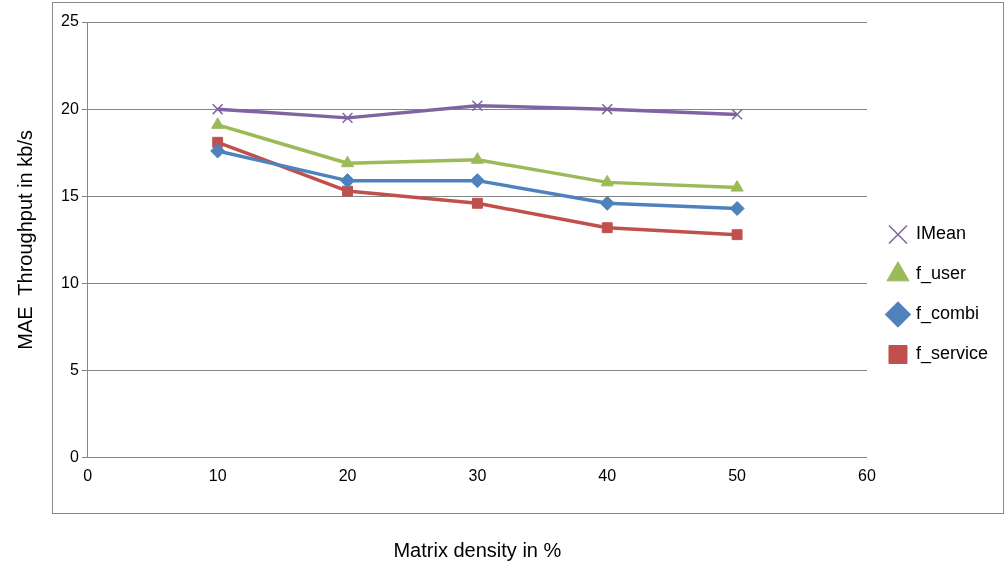 The image size is (1008, 571). Describe the element at coordinates (477, 475) in the screenshot. I see `x-tick-label: 30` at that location.